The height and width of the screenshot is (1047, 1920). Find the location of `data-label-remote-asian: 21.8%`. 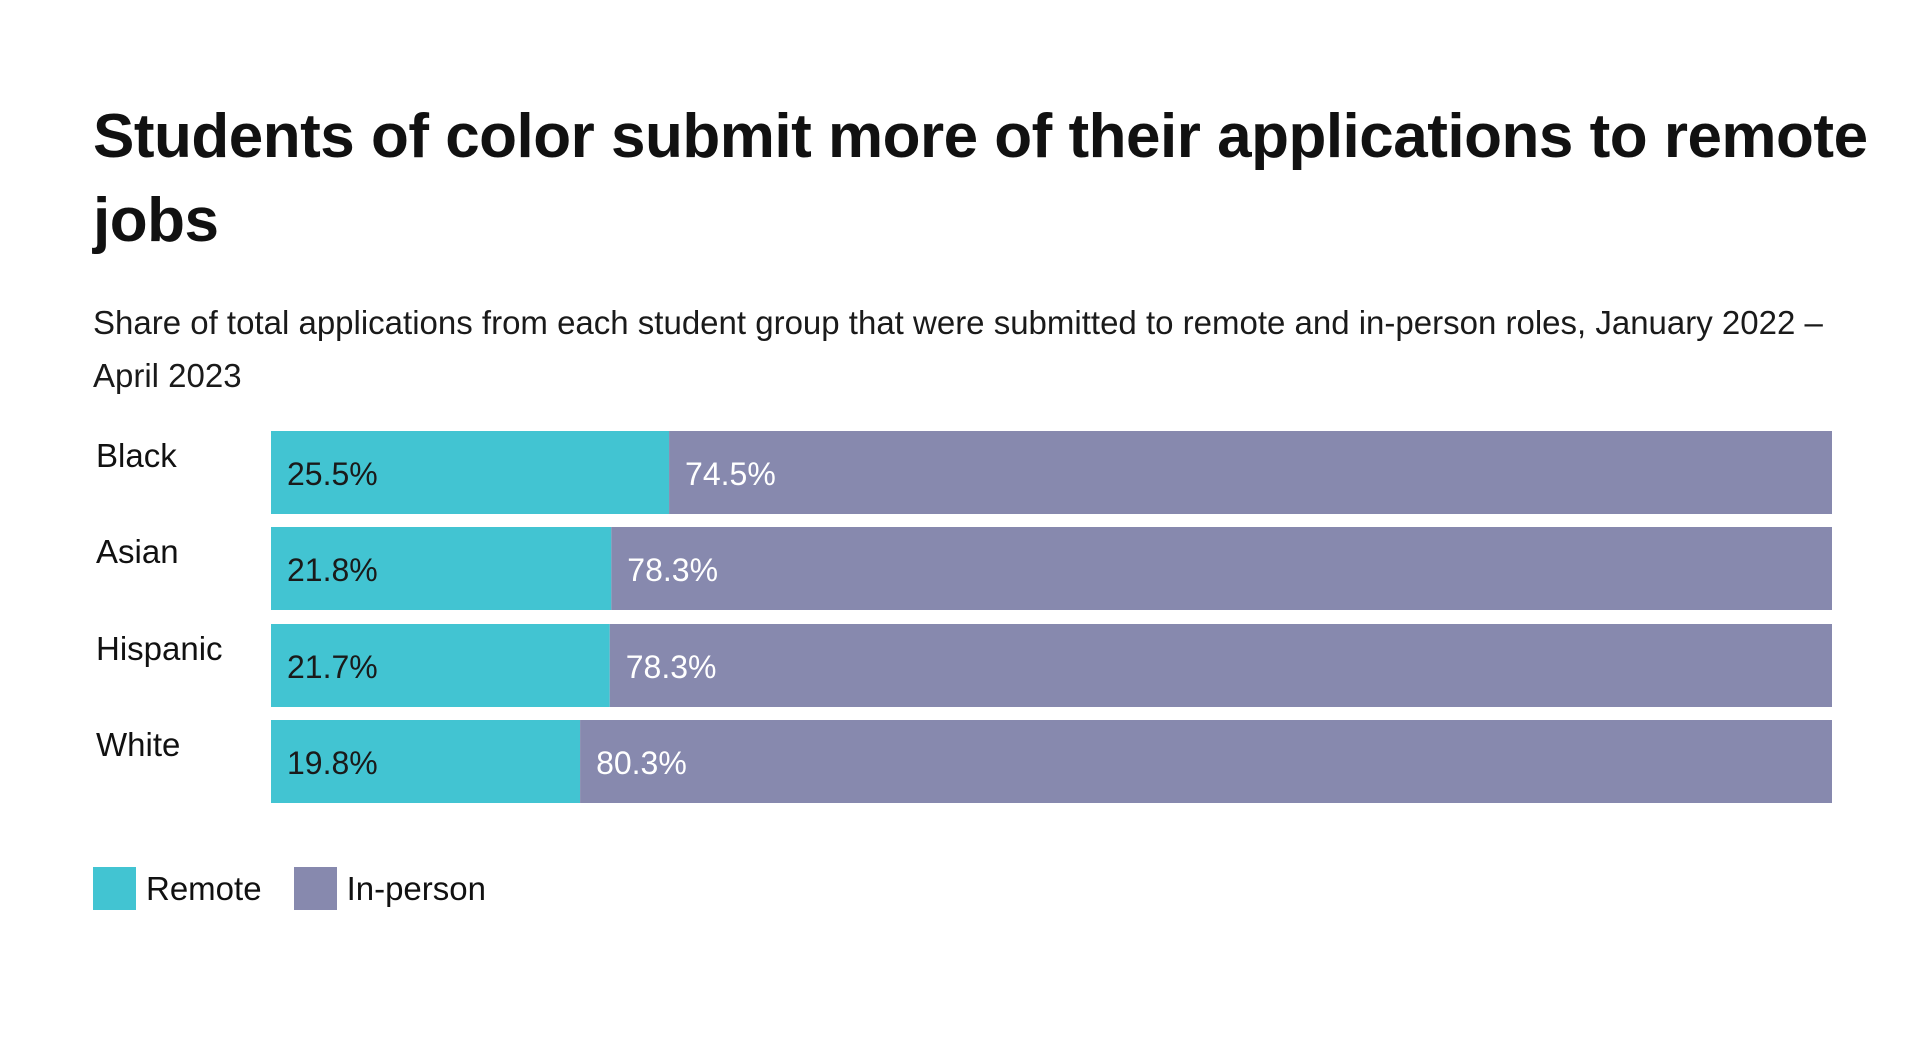

data-label-remote-asian: 21.8% is located at coordinates (332, 570).